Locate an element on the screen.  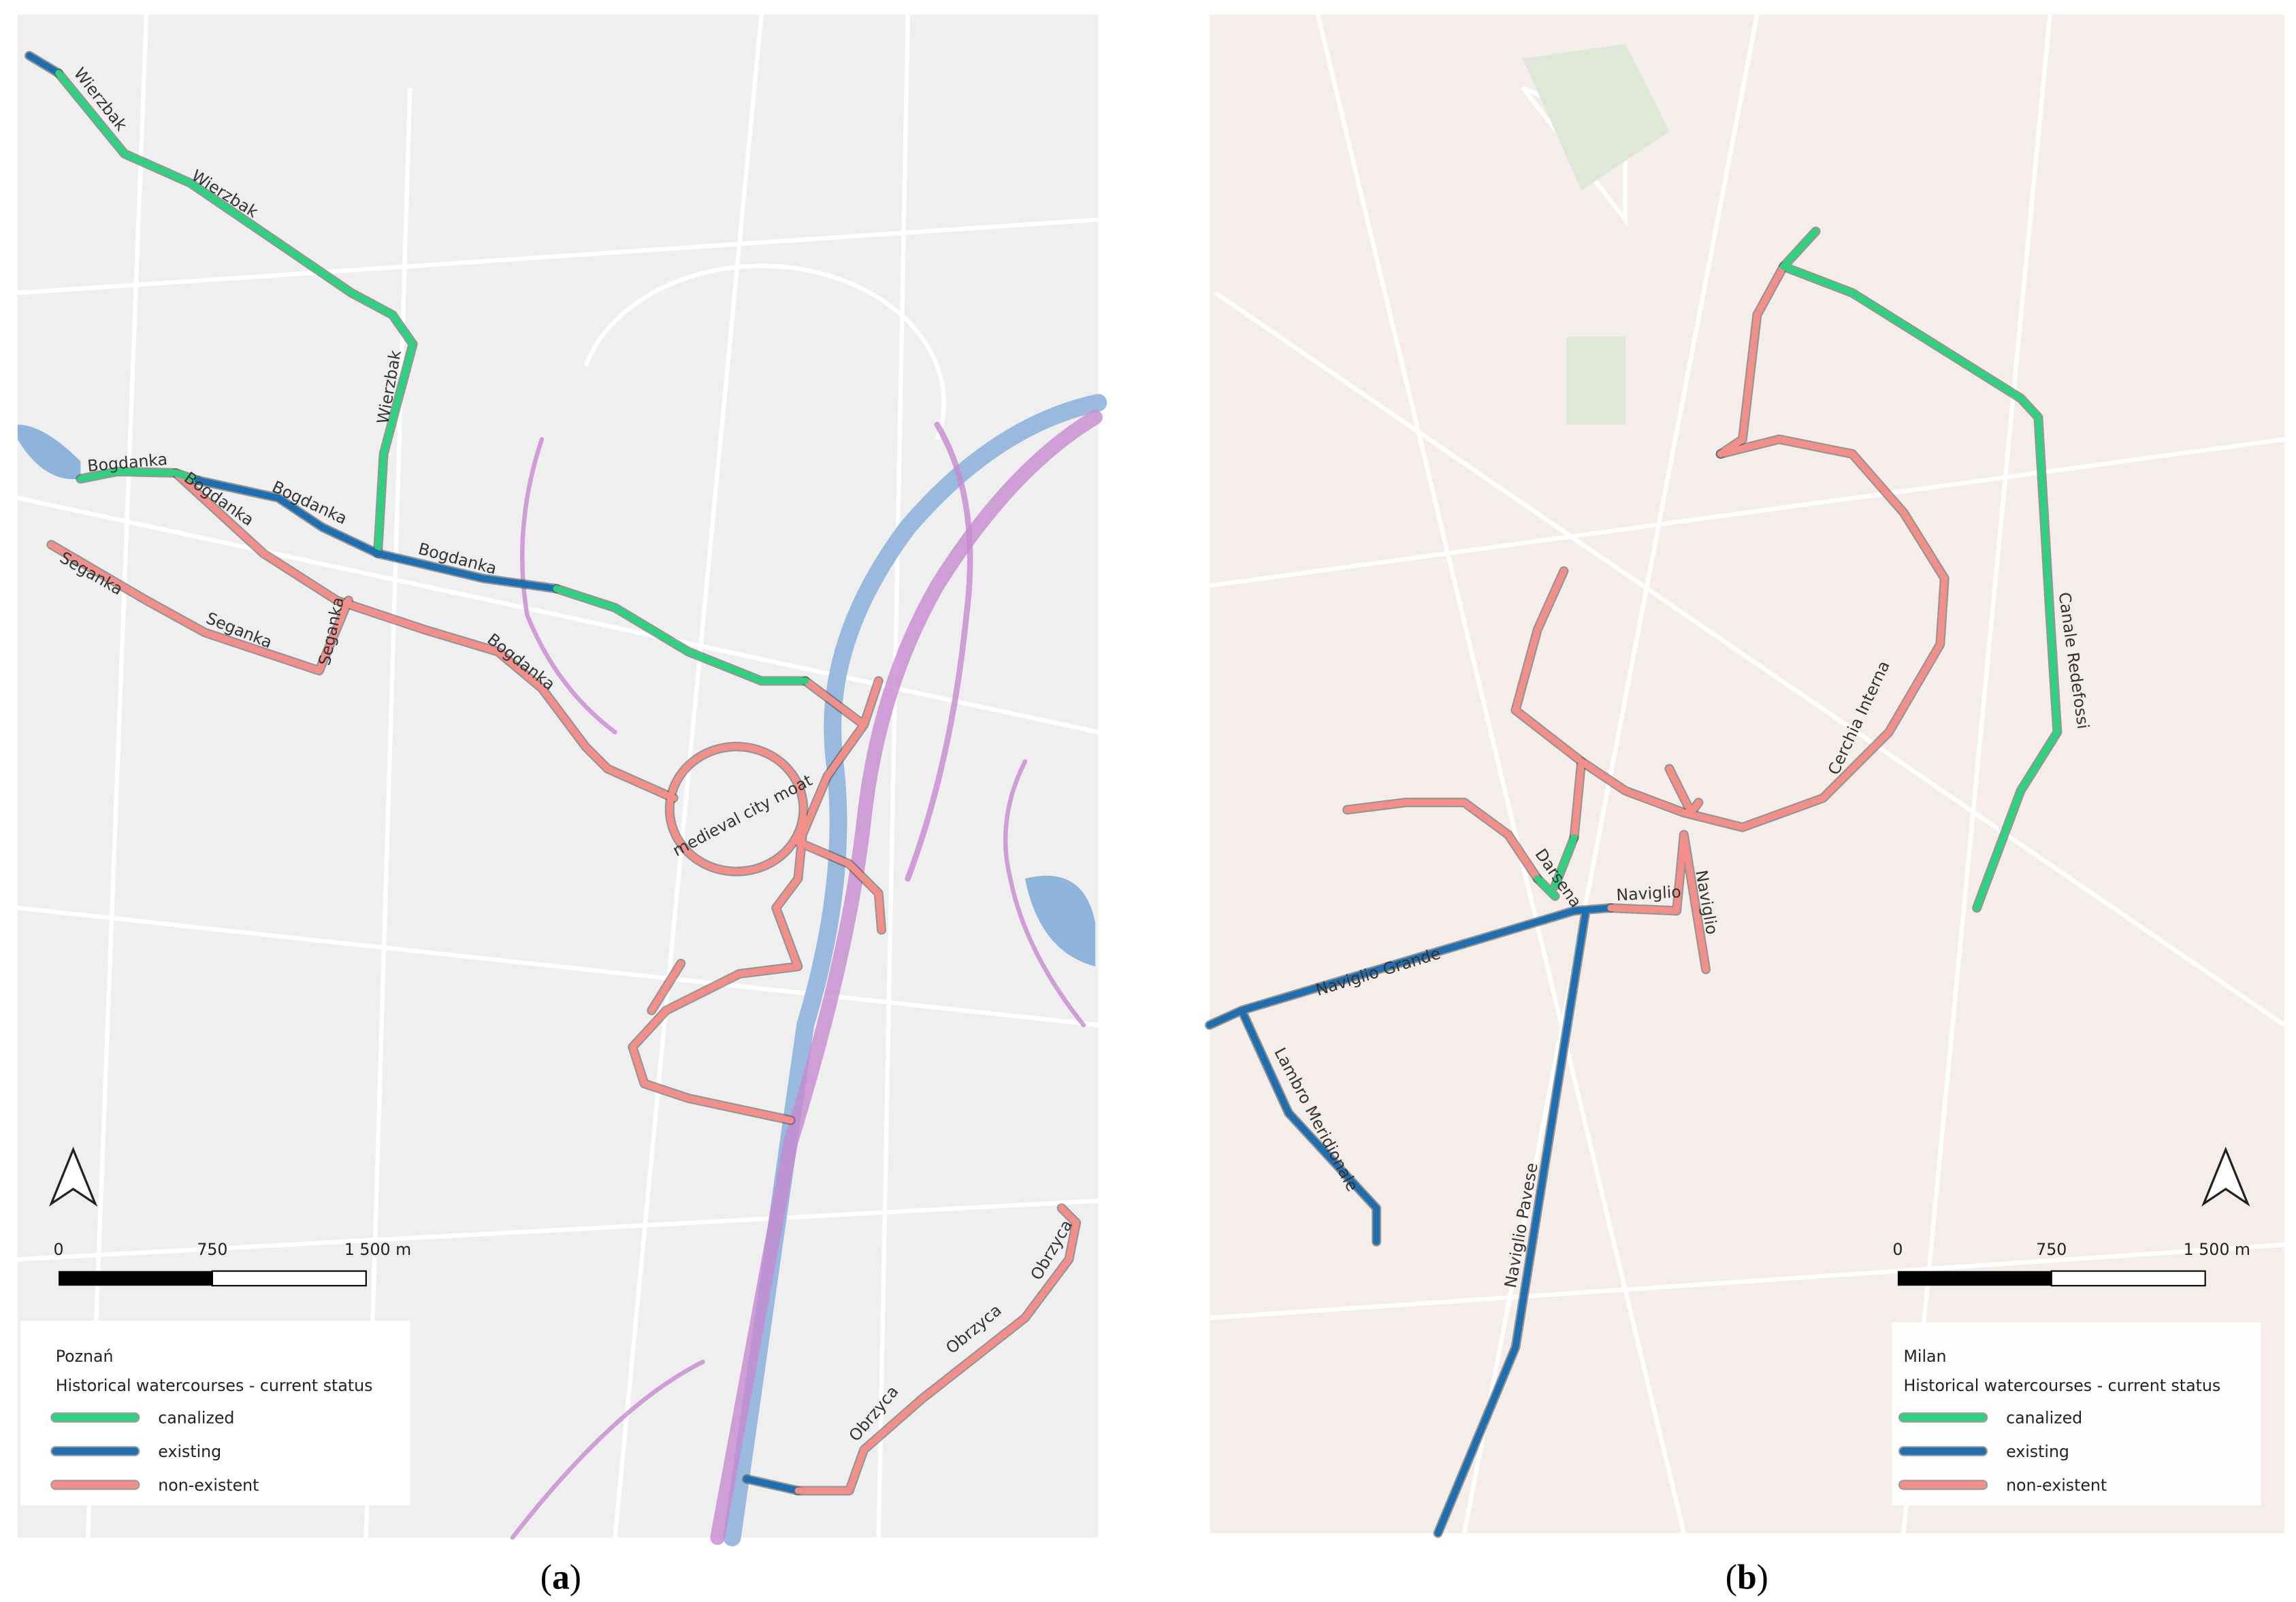
caption: (b) is located at coordinates (1747, 1578).